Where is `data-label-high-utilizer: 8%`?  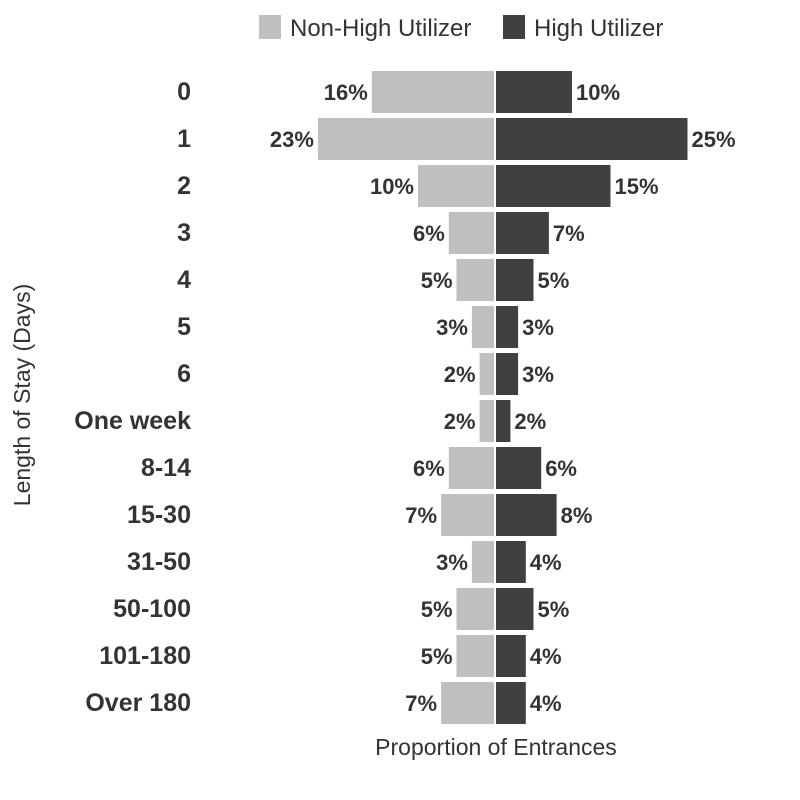 data-label-high-utilizer: 8% is located at coordinates (577, 515).